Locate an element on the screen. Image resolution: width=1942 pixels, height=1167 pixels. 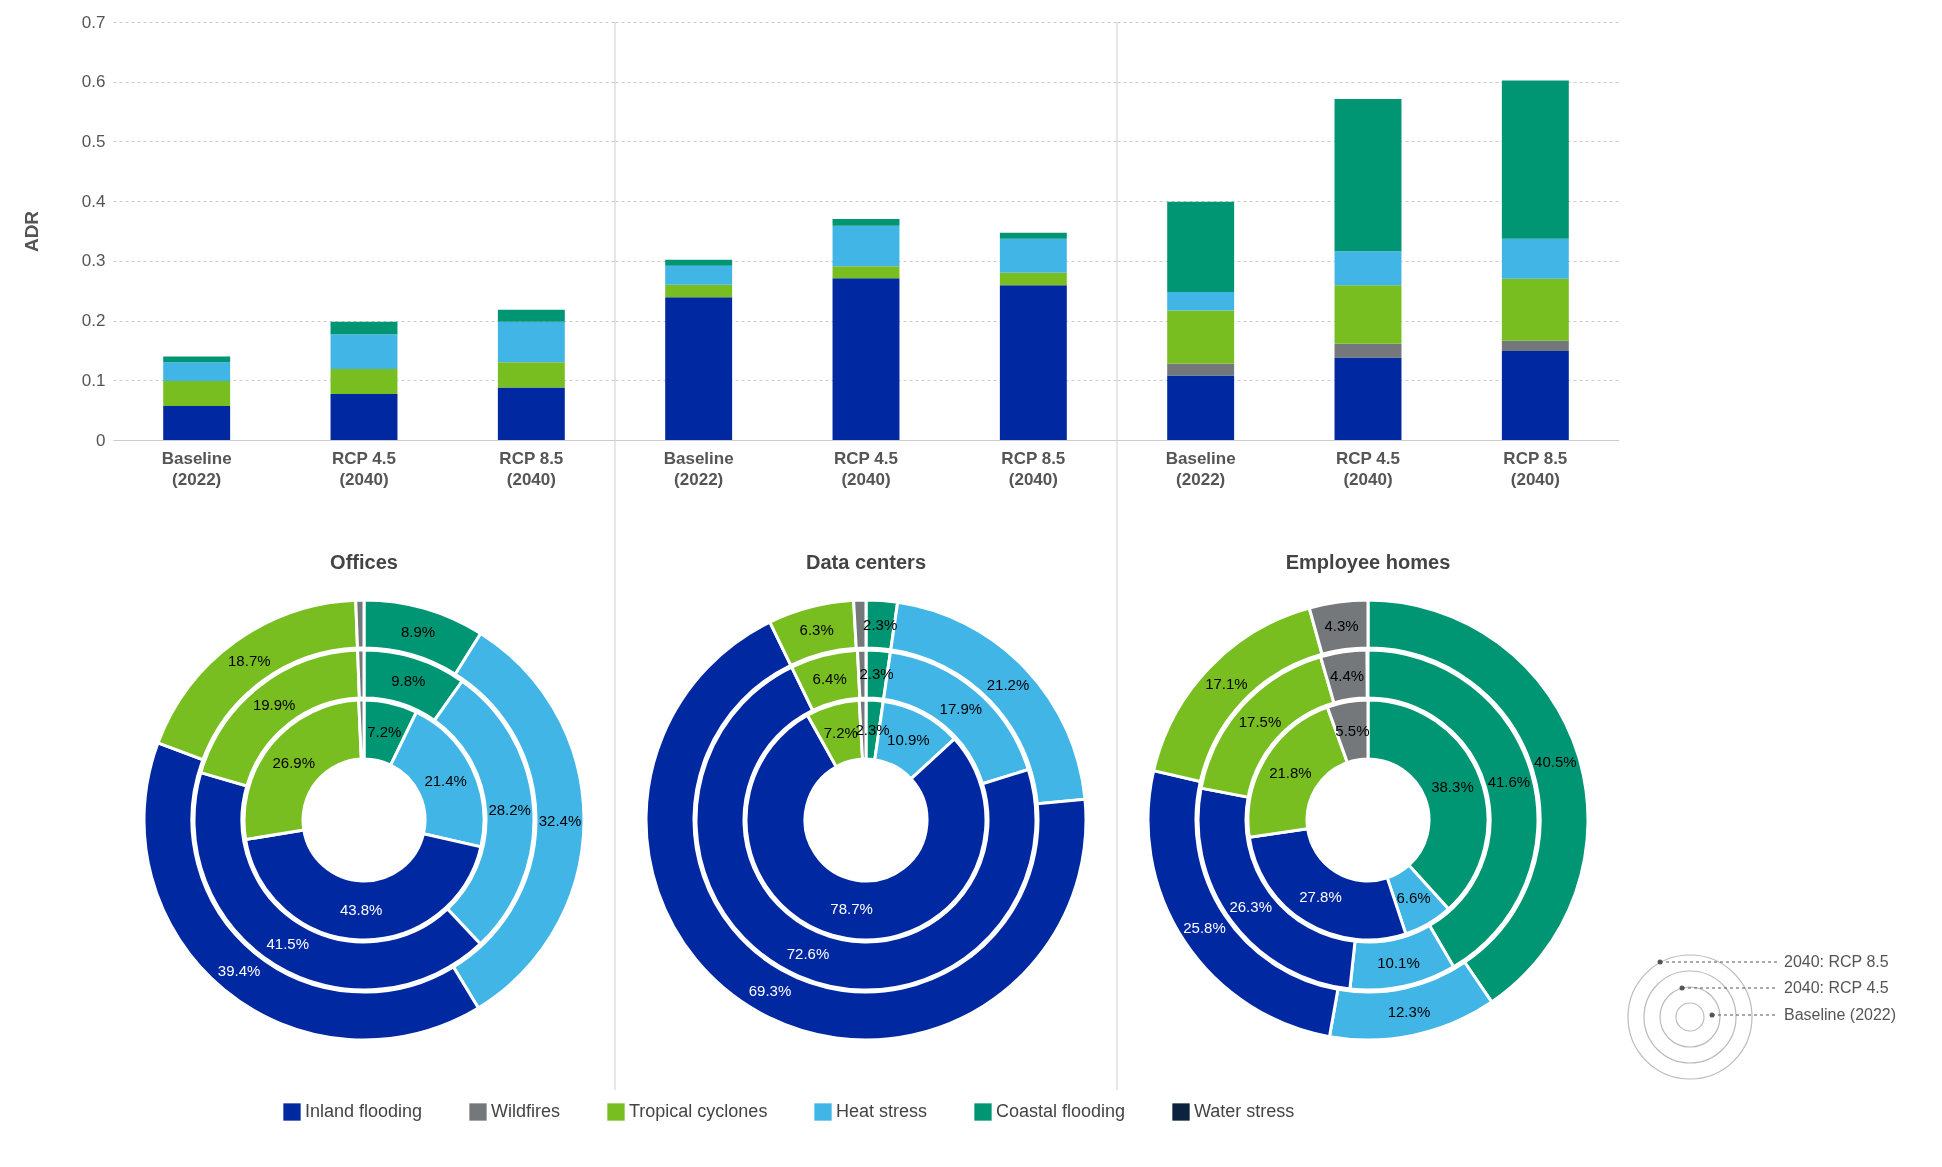
data-label: 17.9% is located at coordinates (961, 708).